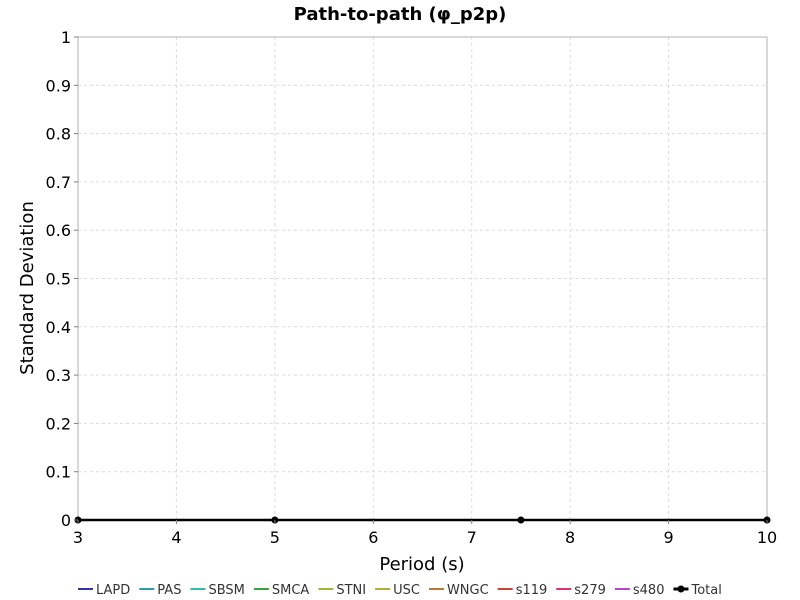  Describe the element at coordinates (521, 520) in the screenshot. I see `data-point-total` at that location.